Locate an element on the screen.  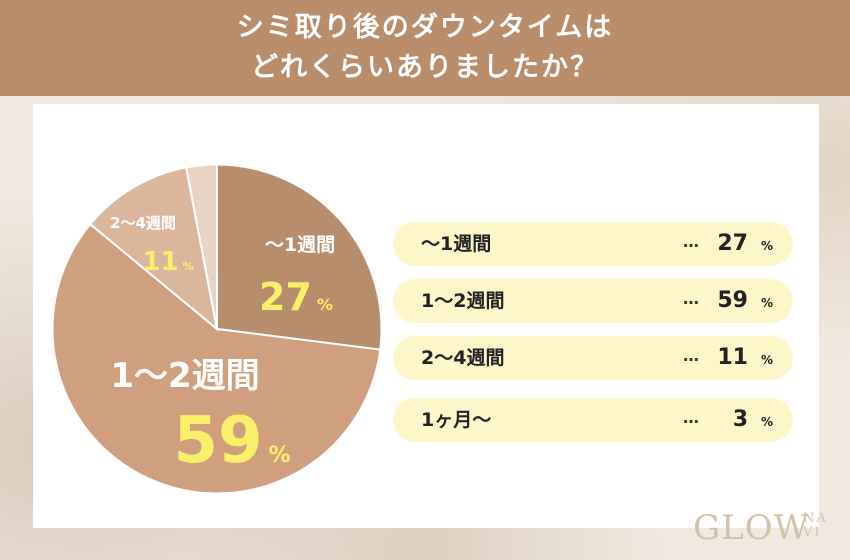
title-line-1: シミ取り後のダウンタイムは is located at coordinates (425, 27).